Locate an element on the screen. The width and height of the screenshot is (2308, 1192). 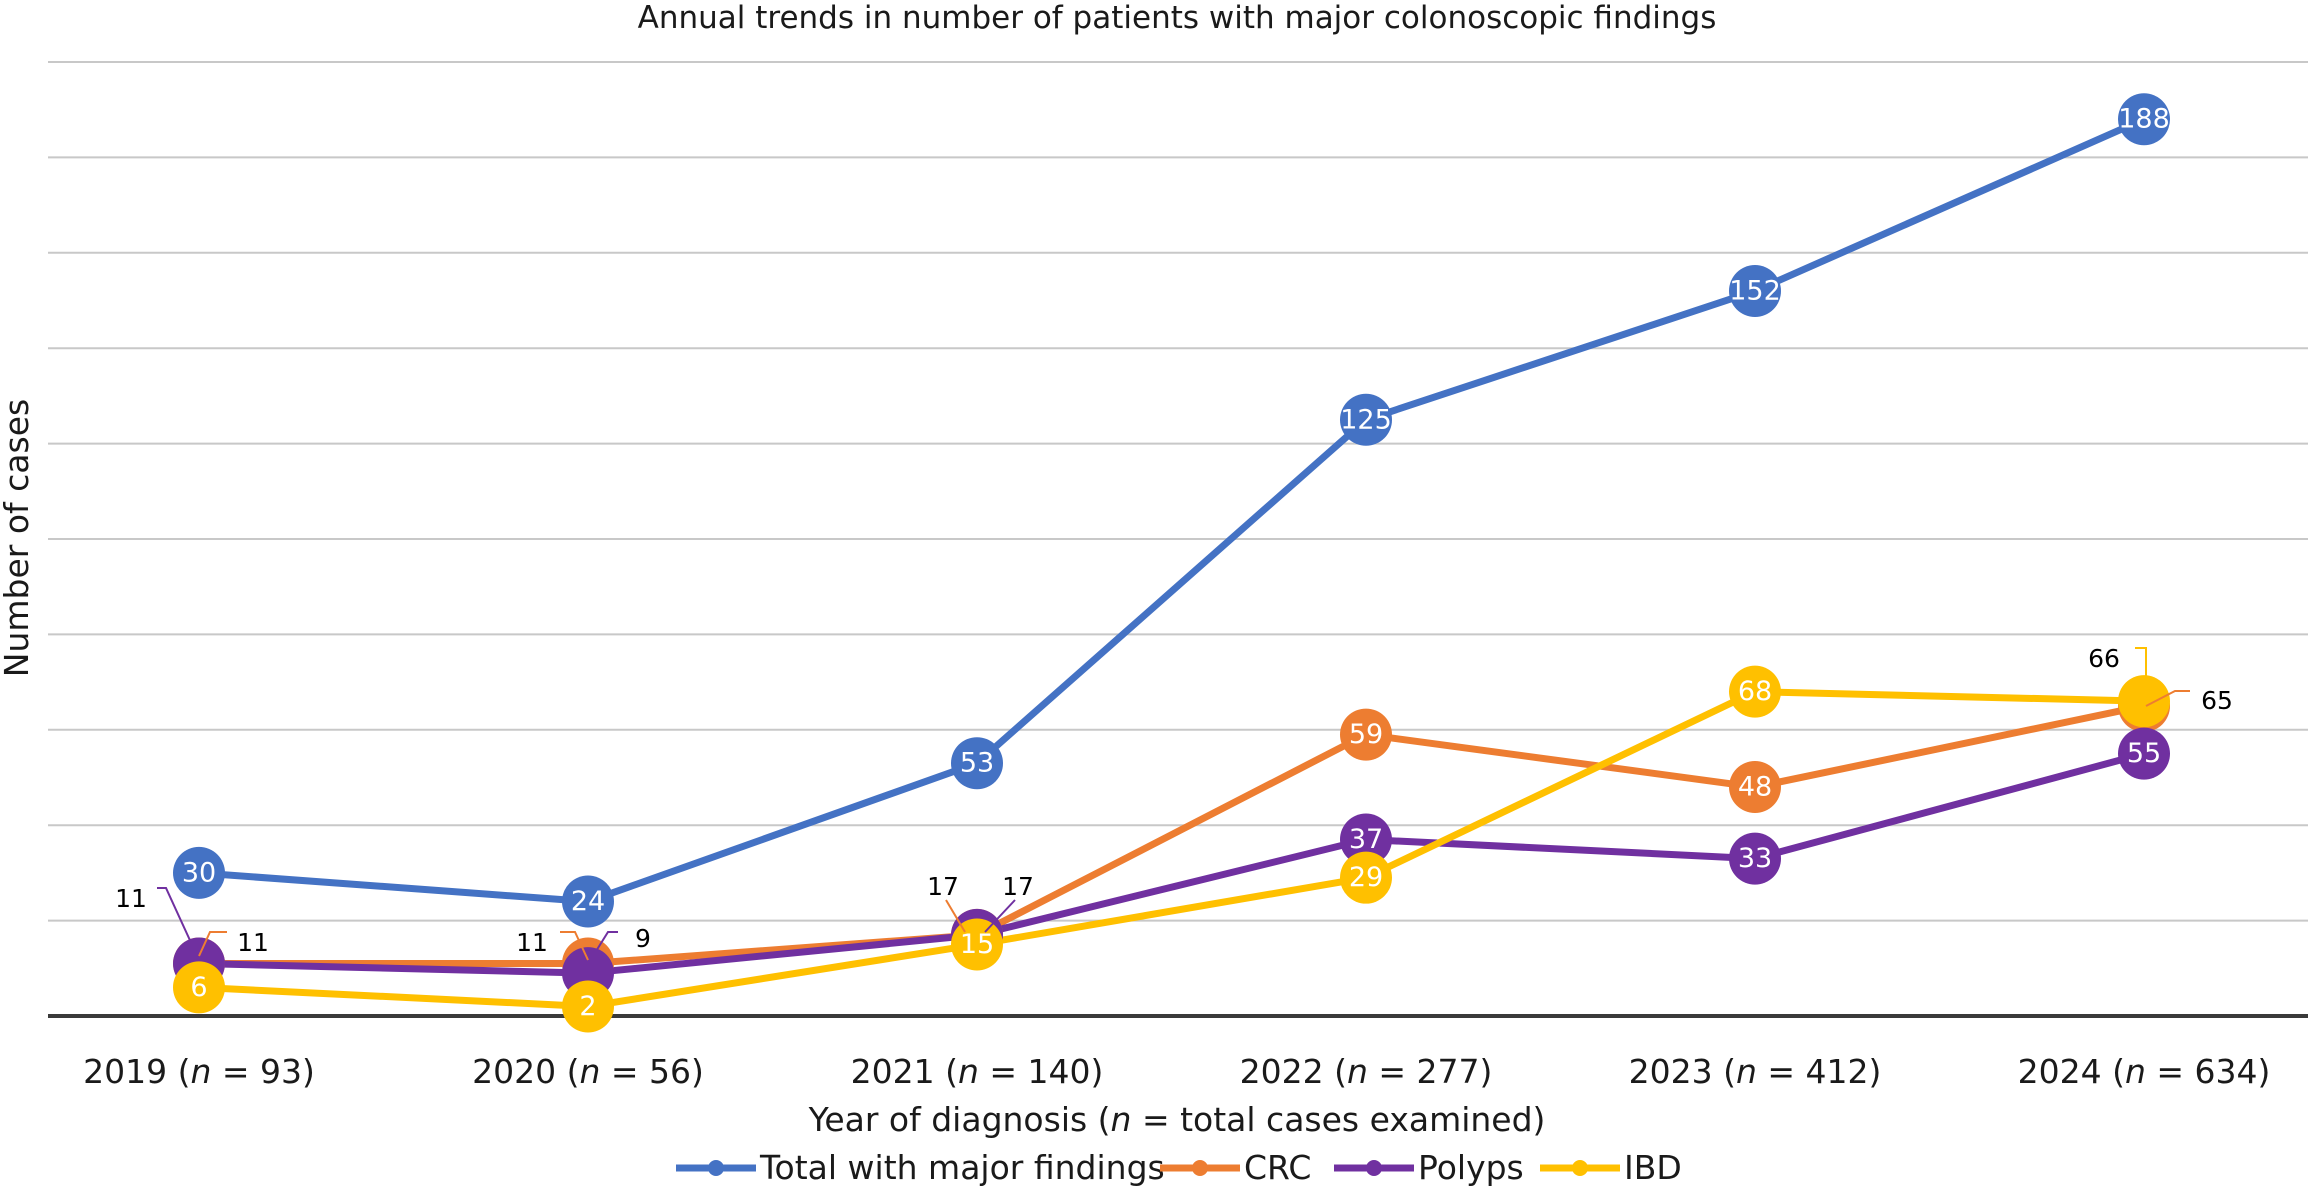
legend-item-total-with-major-findings: Total with major findings is located at coordinates (920, 1167).